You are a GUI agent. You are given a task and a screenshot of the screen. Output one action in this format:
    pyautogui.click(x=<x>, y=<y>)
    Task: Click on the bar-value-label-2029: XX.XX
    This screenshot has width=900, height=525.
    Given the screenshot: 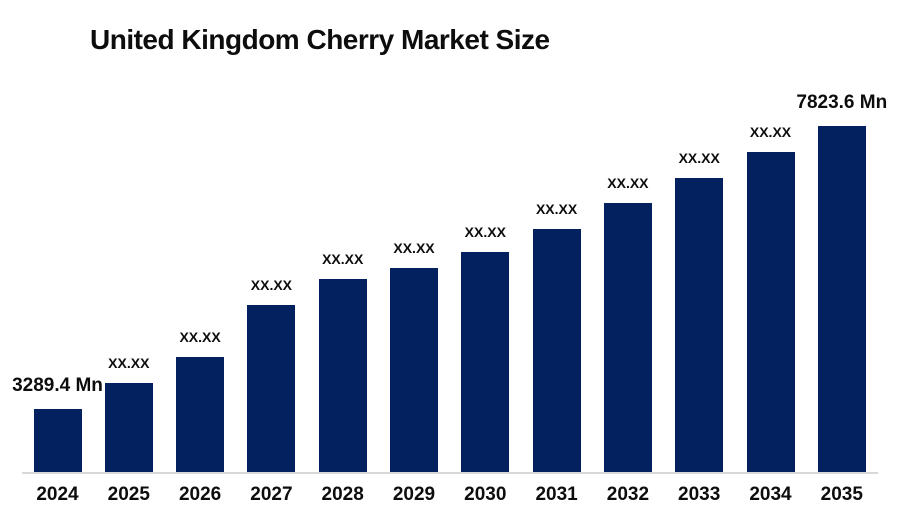 What is the action you would take?
    pyautogui.click(x=414, y=247)
    